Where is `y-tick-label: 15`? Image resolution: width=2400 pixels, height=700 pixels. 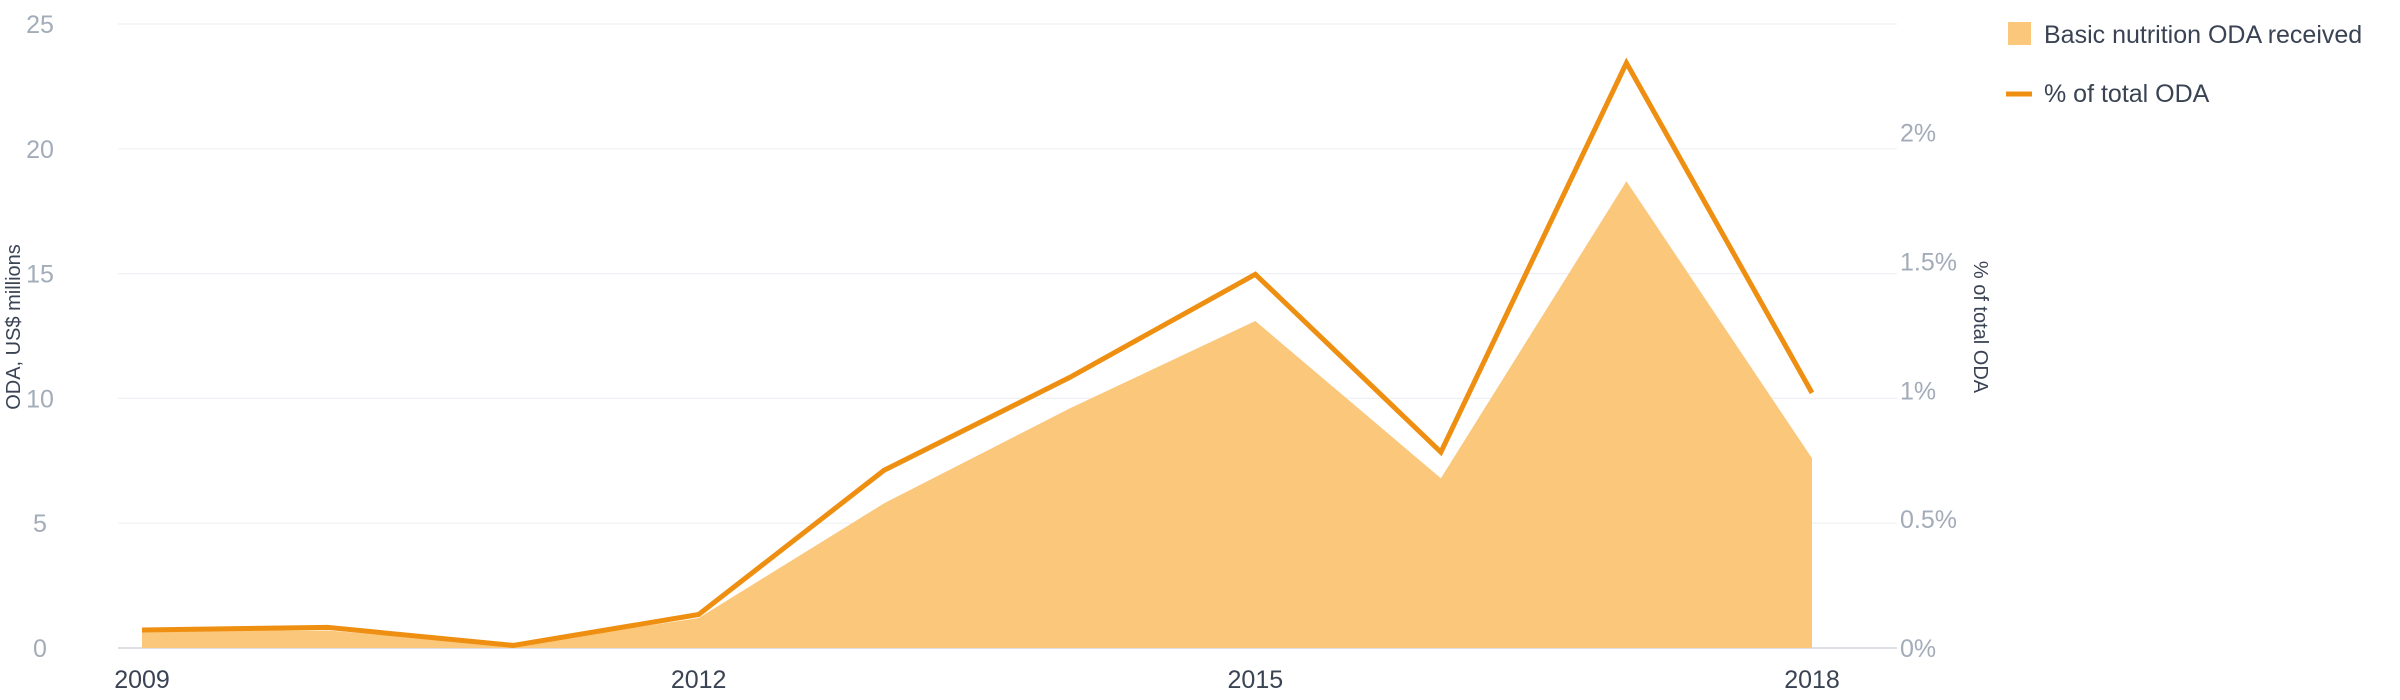 y-tick-label: 15 is located at coordinates (40, 275).